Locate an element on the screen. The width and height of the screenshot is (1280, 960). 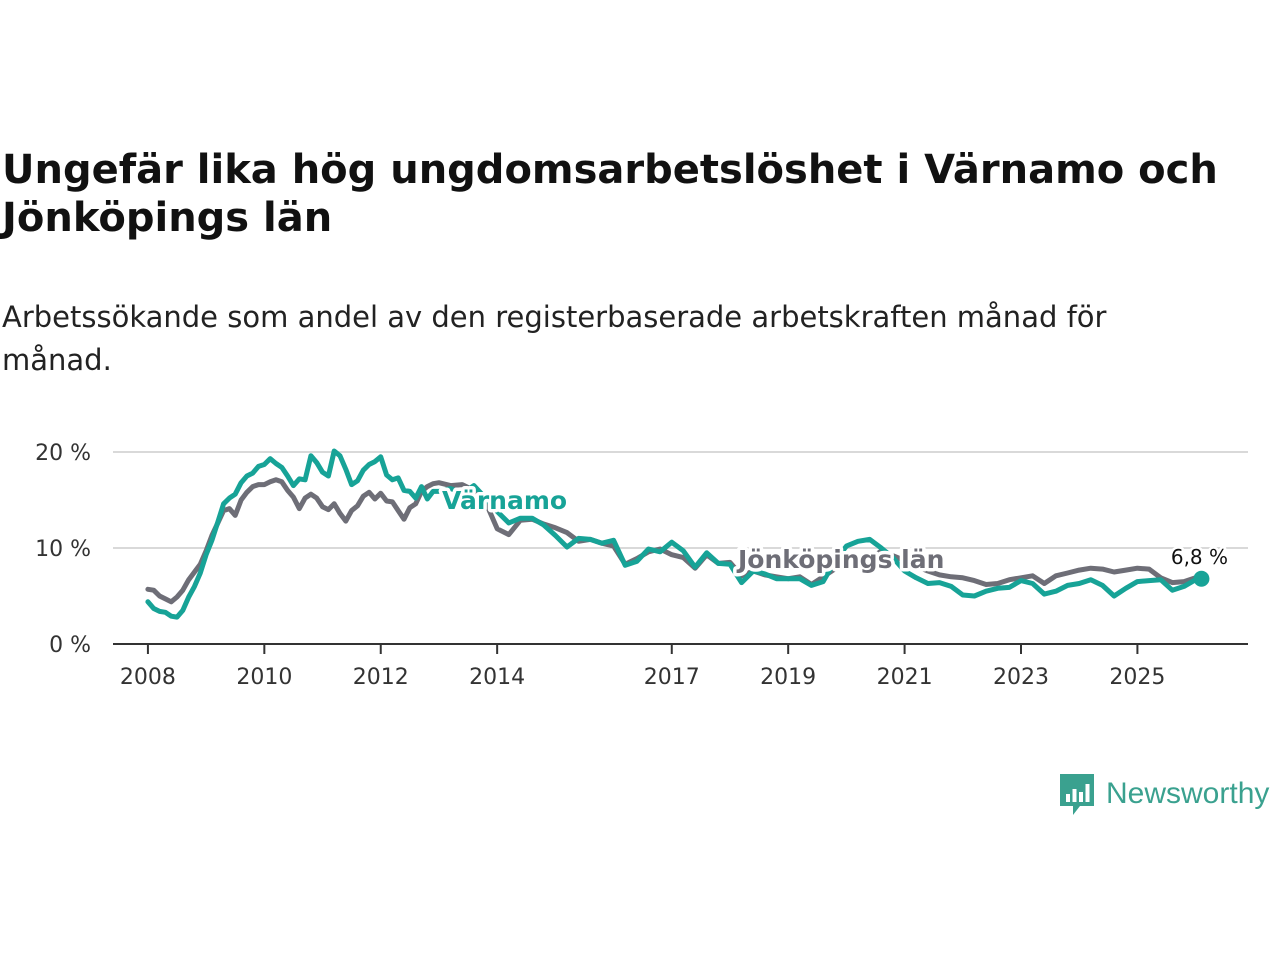
x-tick-label: 2014 is located at coordinates (497, 677).